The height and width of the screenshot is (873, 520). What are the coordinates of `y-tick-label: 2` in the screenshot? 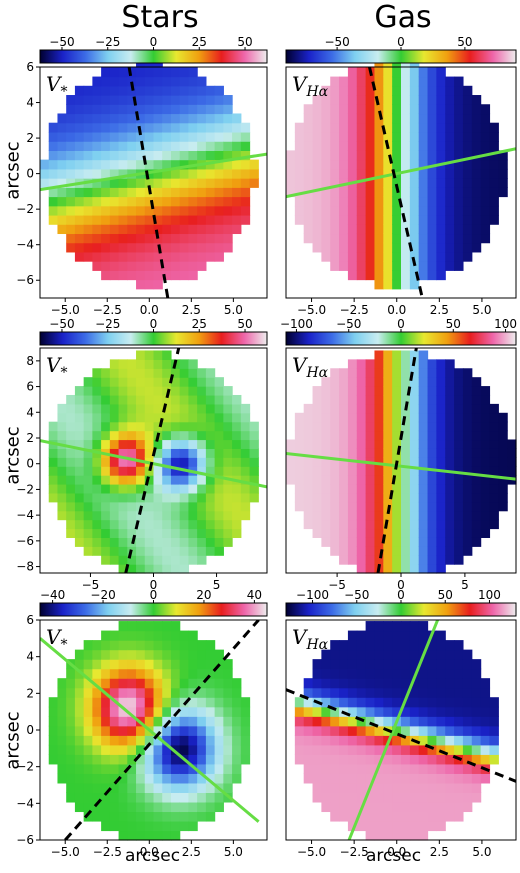 It's located at (30, 693).